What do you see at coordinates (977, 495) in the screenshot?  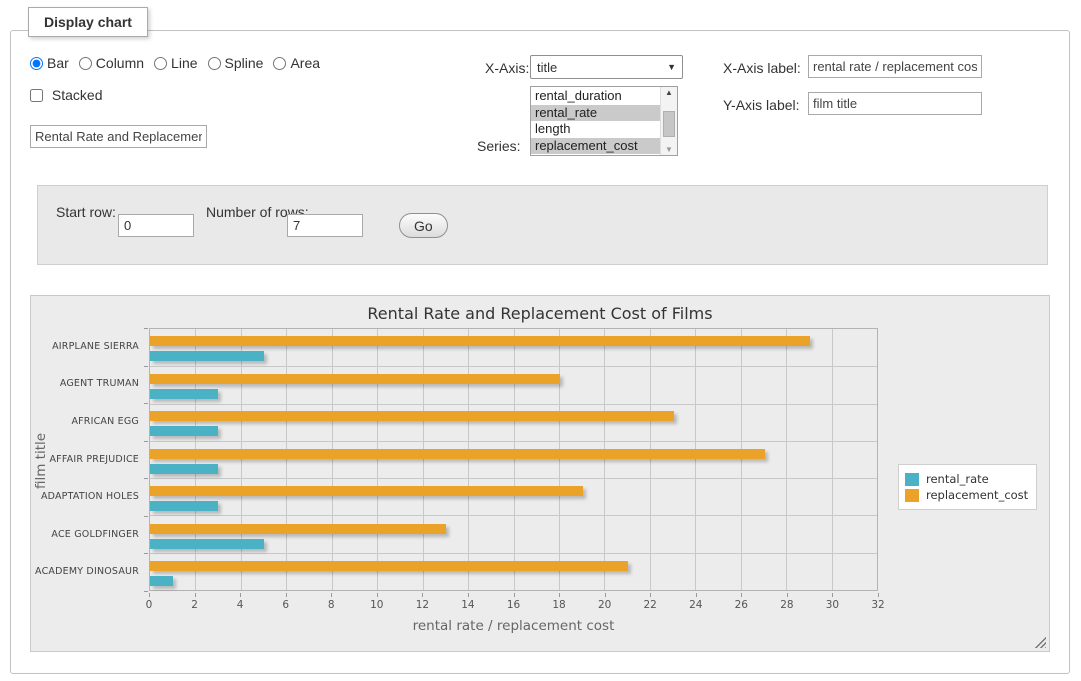 I see `legend-label-replacement_cost: replacement_cost` at bounding box center [977, 495].